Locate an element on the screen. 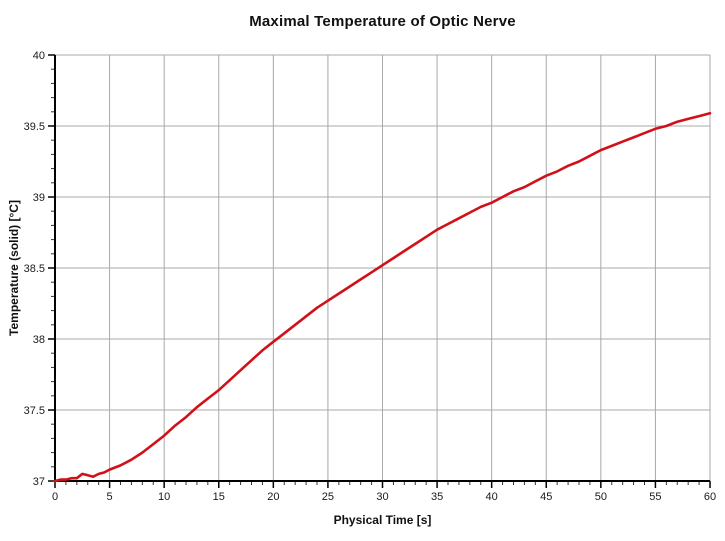 The height and width of the screenshot is (541, 725). y-tick-label: 39.5 is located at coordinates (34, 127).